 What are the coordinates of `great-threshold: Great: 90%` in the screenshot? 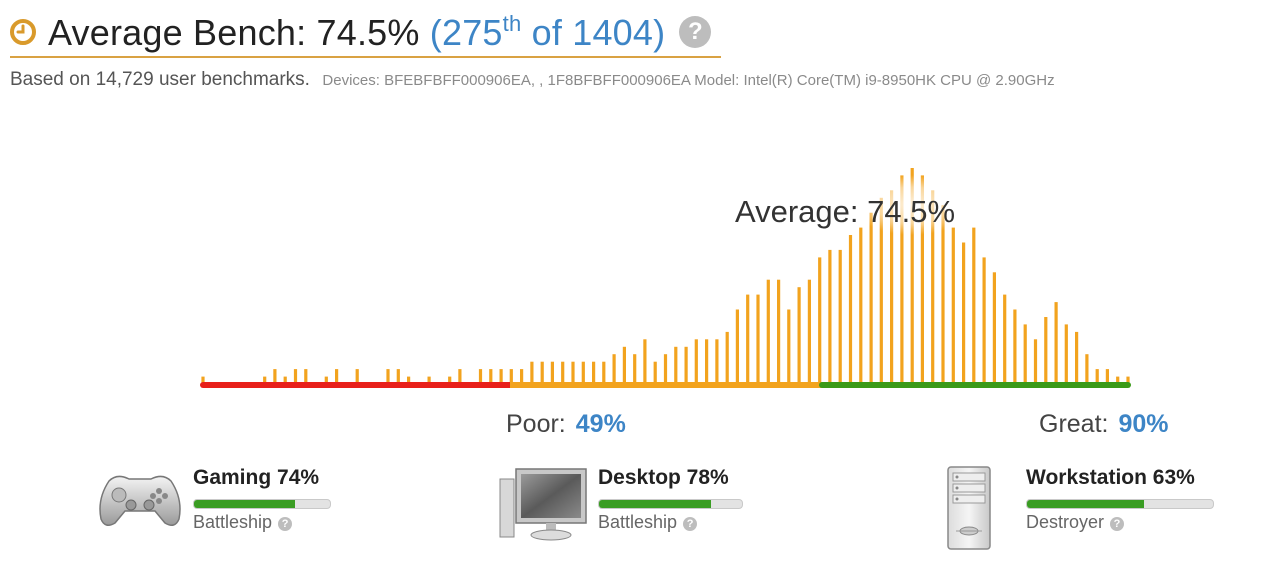 It's located at (1104, 424).